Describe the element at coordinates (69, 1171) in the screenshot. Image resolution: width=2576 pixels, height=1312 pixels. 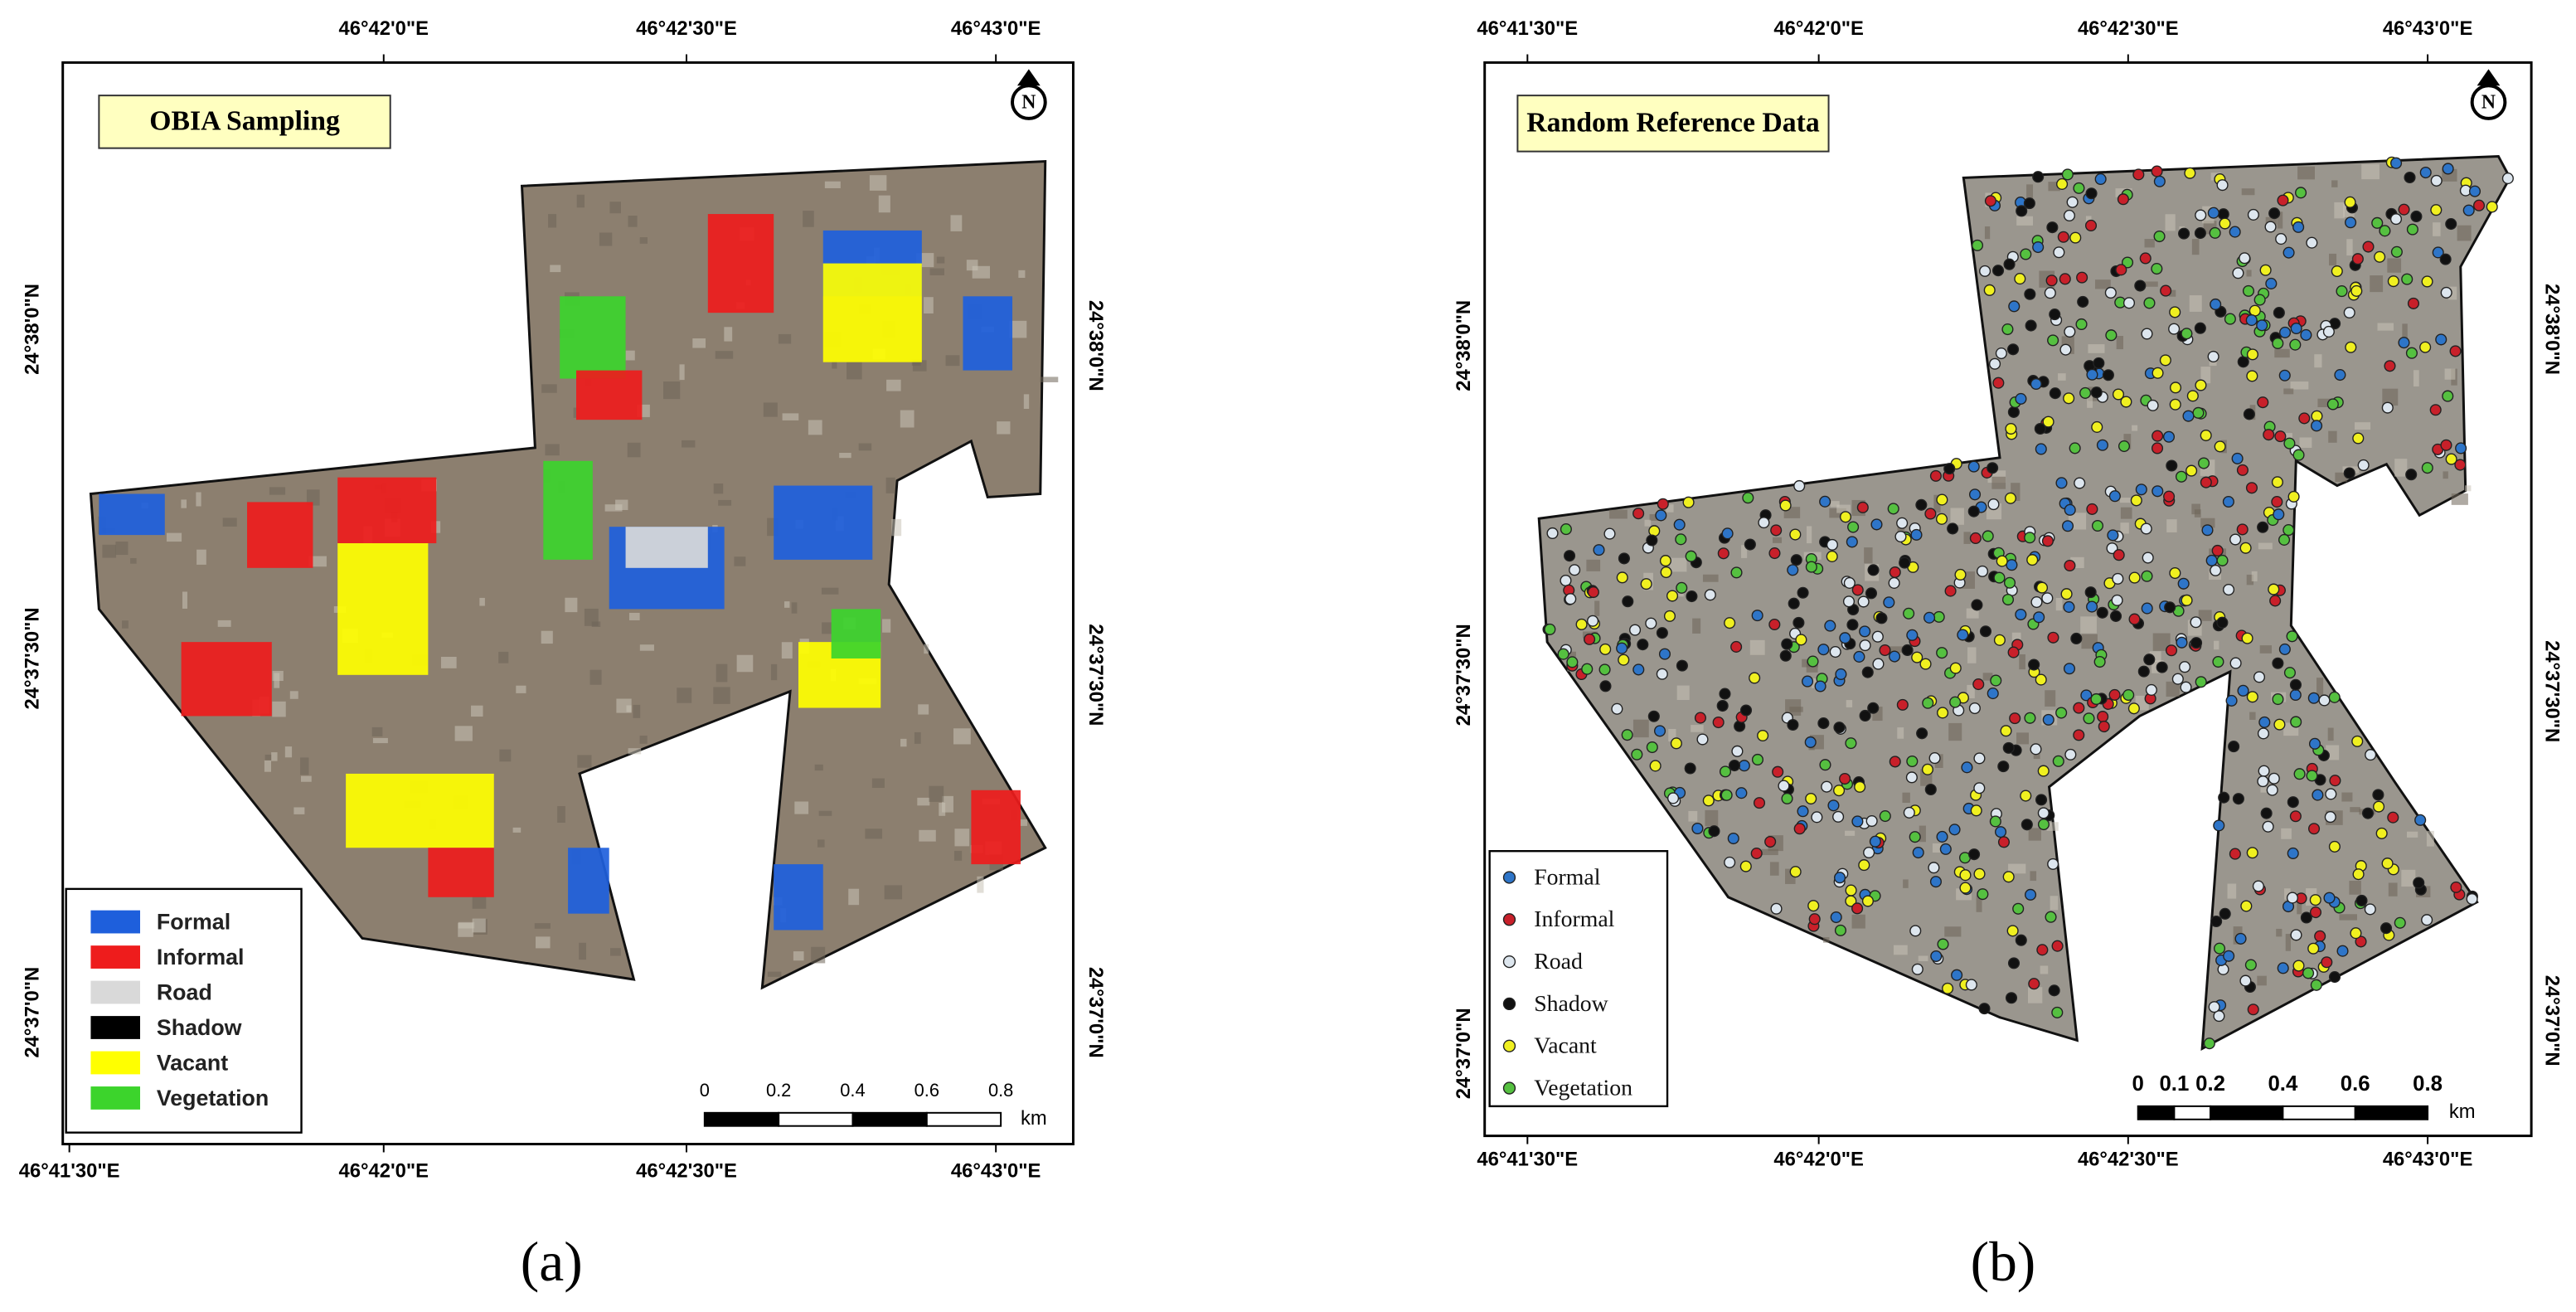
I see `bottom-coord-label: 46°41'30"E` at that location.